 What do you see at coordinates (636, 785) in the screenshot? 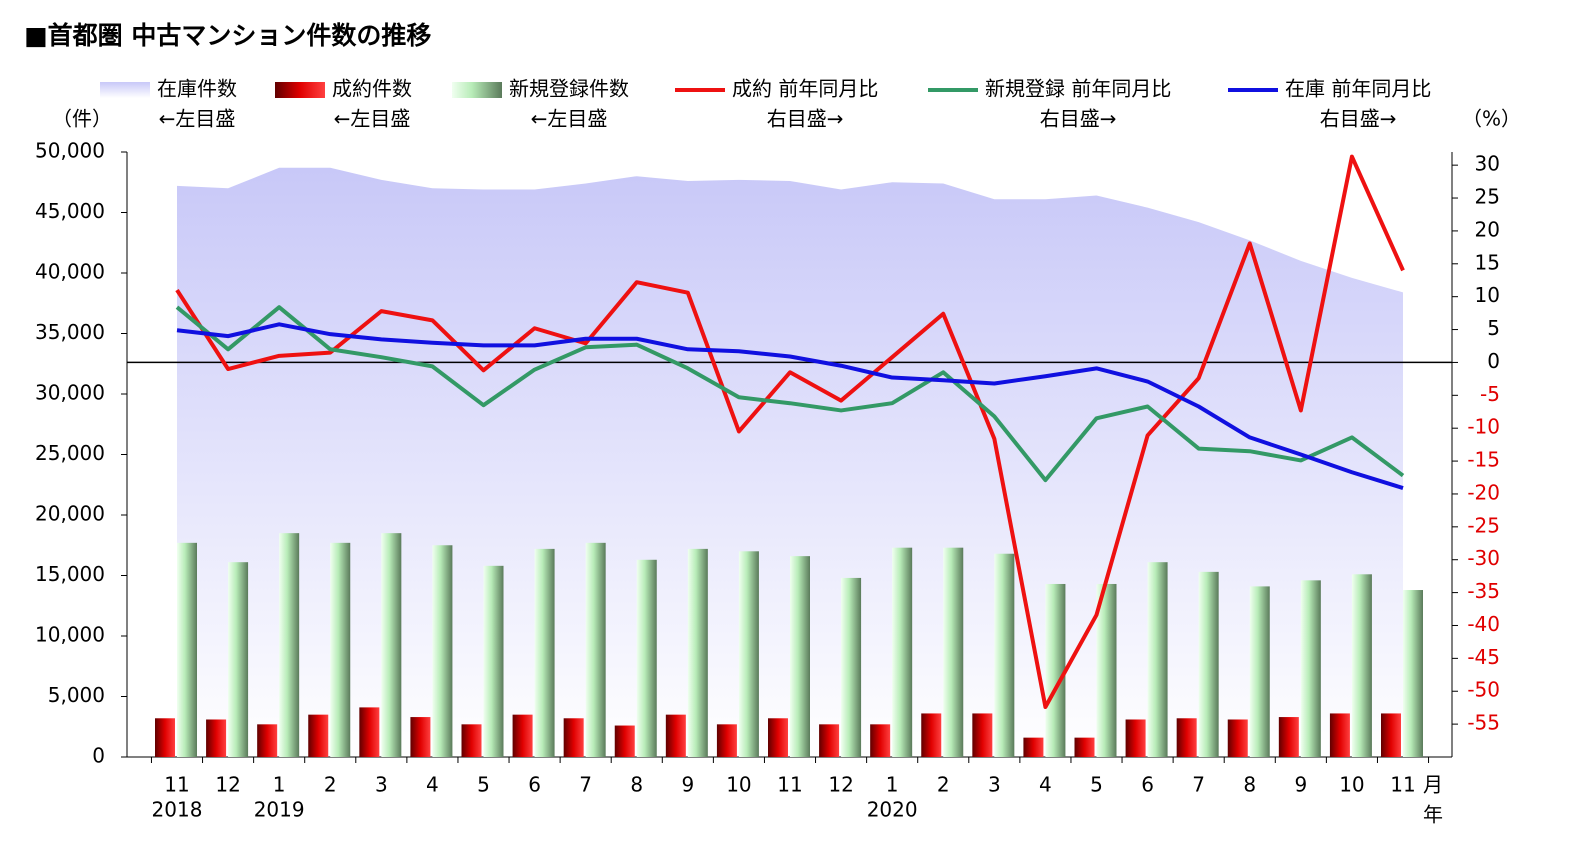
I see `x-tick-label: 8` at bounding box center [636, 785].